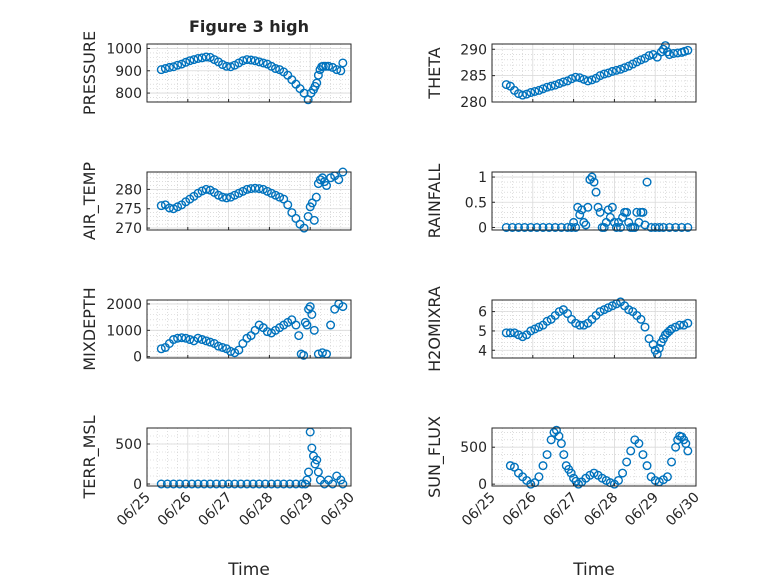 The width and height of the screenshot is (778, 583). I want to click on y-tick-label: 800, so click(128, 94).